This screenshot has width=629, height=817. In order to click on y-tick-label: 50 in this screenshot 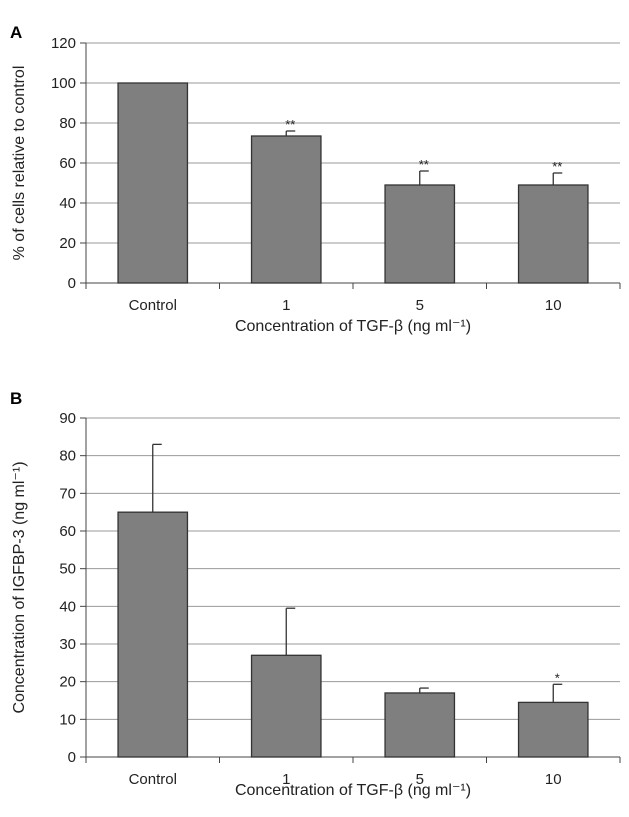, I will do `click(67, 569)`.